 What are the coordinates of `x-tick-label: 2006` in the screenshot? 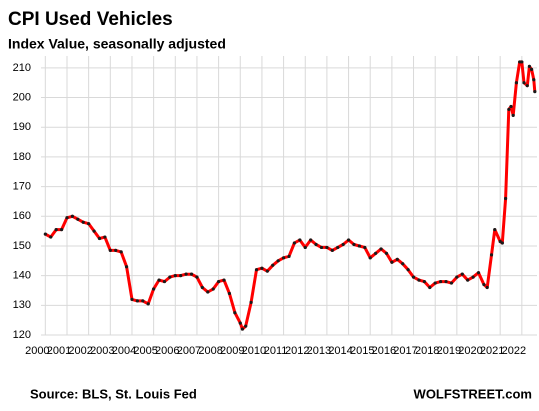 It's located at (167, 351).